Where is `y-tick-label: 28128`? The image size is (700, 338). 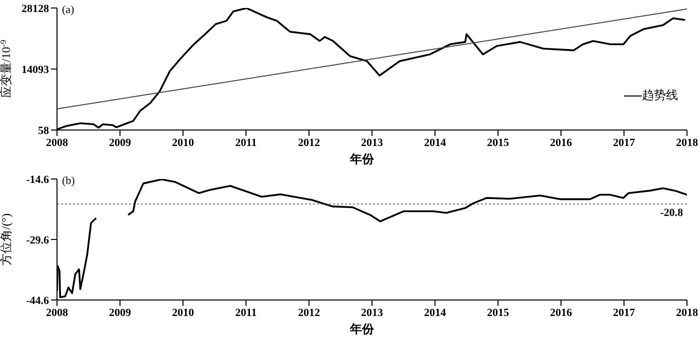
y-tick-label: 28128 is located at coordinates (36, 8).